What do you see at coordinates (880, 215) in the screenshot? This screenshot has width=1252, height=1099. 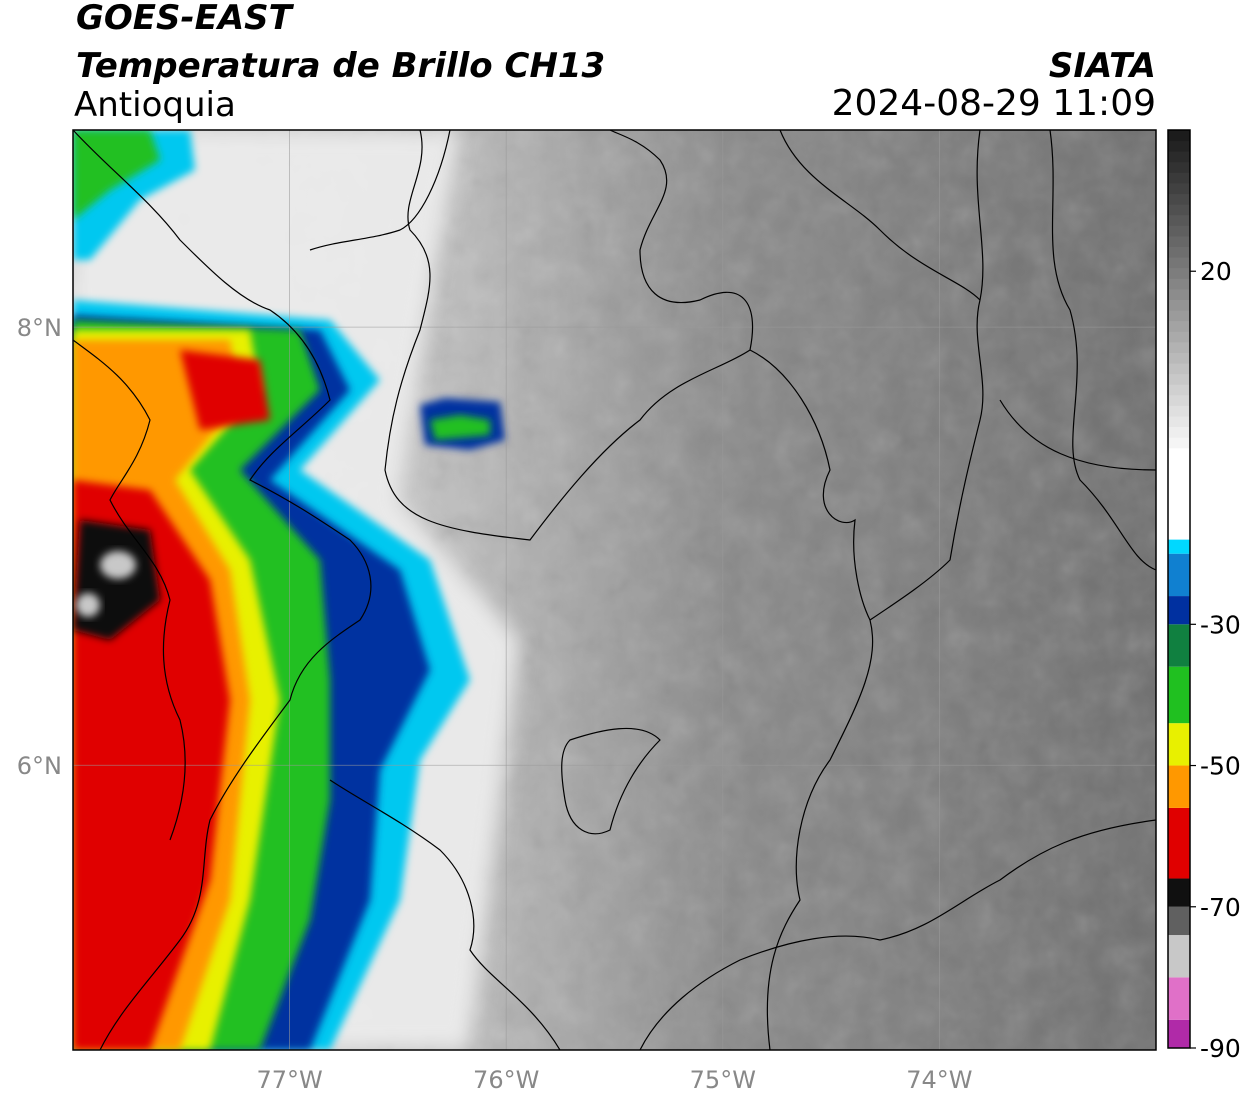 I see `river-boundary-north` at bounding box center [880, 215].